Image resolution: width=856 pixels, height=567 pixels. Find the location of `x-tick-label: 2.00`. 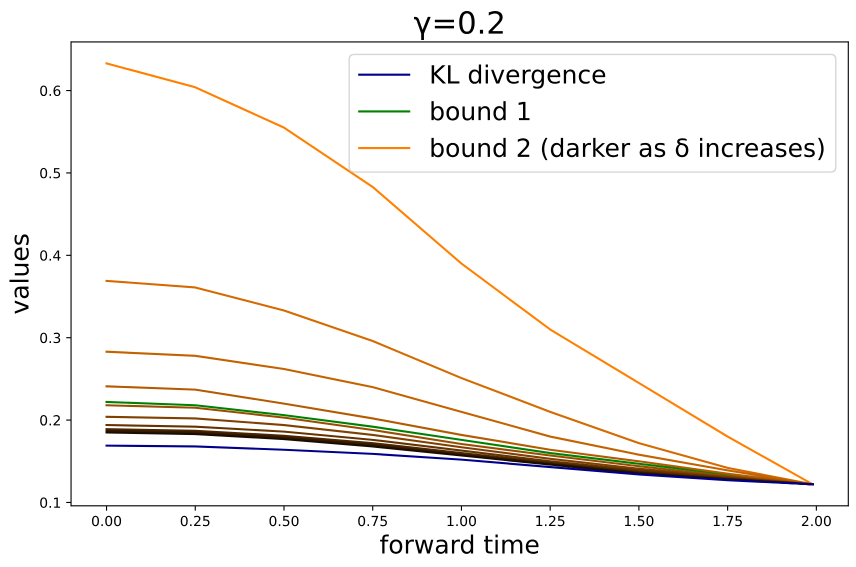

x-tick-label: 2.00 is located at coordinates (816, 521).